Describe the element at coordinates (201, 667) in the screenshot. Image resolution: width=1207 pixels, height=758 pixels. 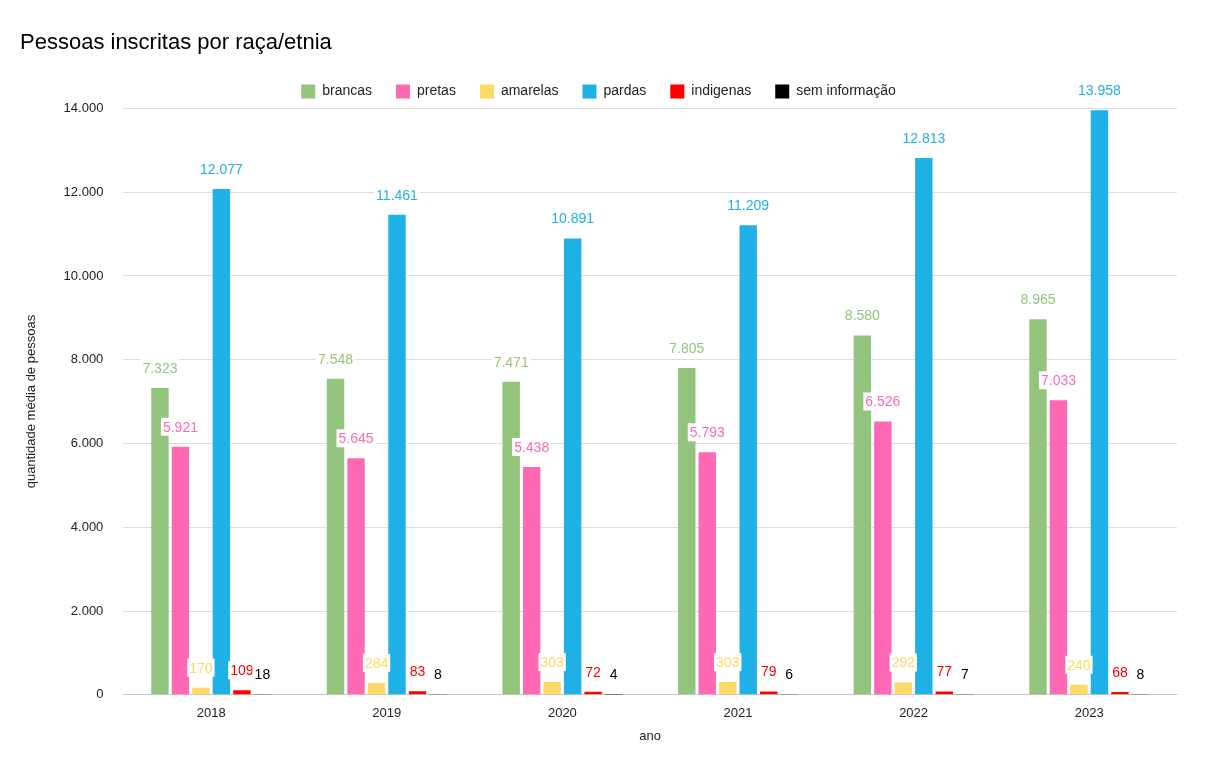
I see `data-label: 170` at that location.